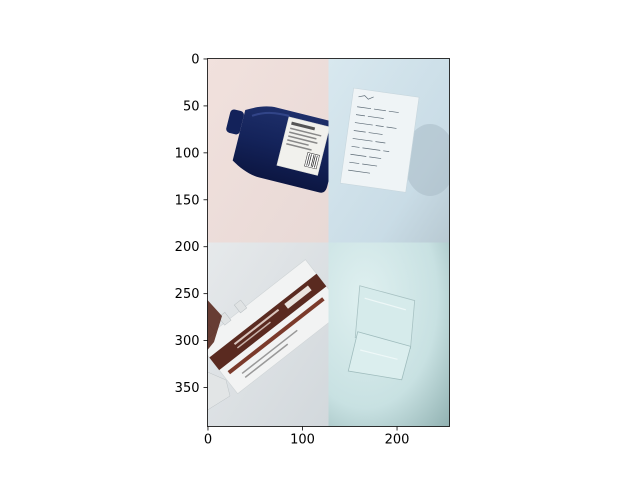 Image resolution: width=640 pixels, height=480 pixels. What do you see at coordinates (389, 150) in the screenshot?
I see `panel-paper` at bounding box center [389, 150].